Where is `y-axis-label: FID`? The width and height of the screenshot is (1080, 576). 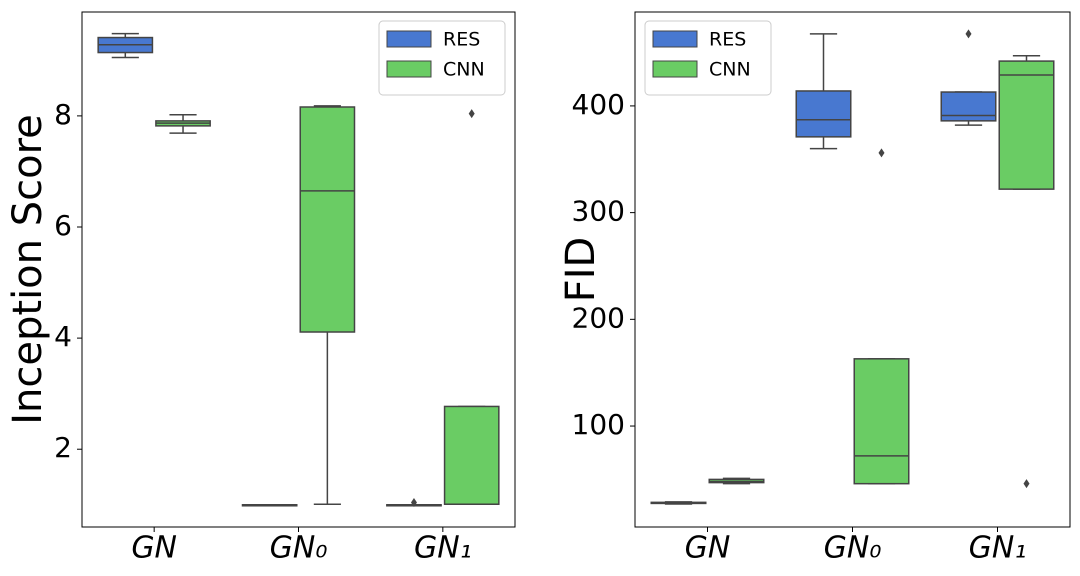
y-axis-label: FID is located at coordinates (581, 270).